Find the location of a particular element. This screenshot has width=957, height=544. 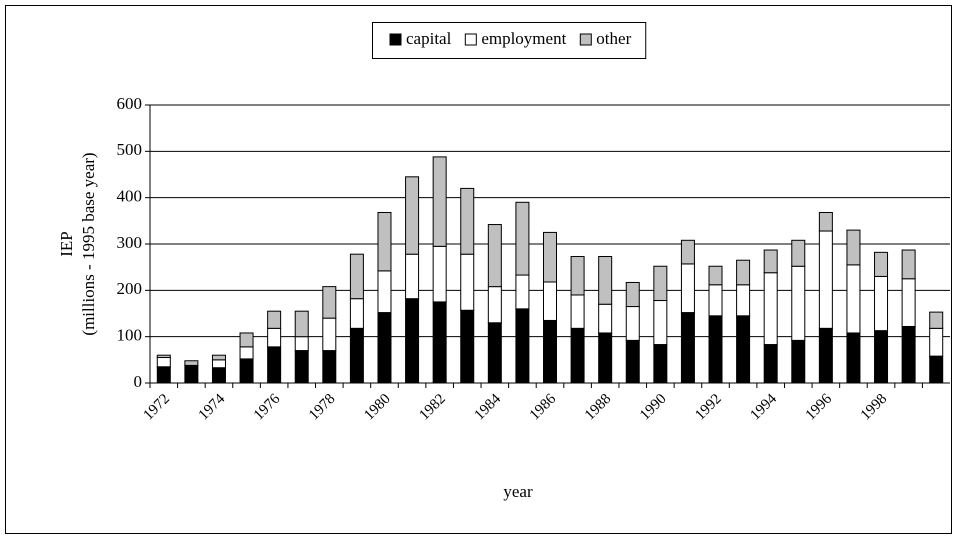

y-tick-label: 500 is located at coordinates (130, 149).